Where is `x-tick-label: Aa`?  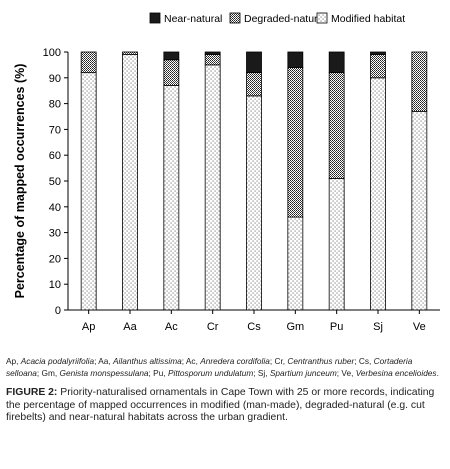
x-tick-label: Aa is located at coordinates (130, 327).